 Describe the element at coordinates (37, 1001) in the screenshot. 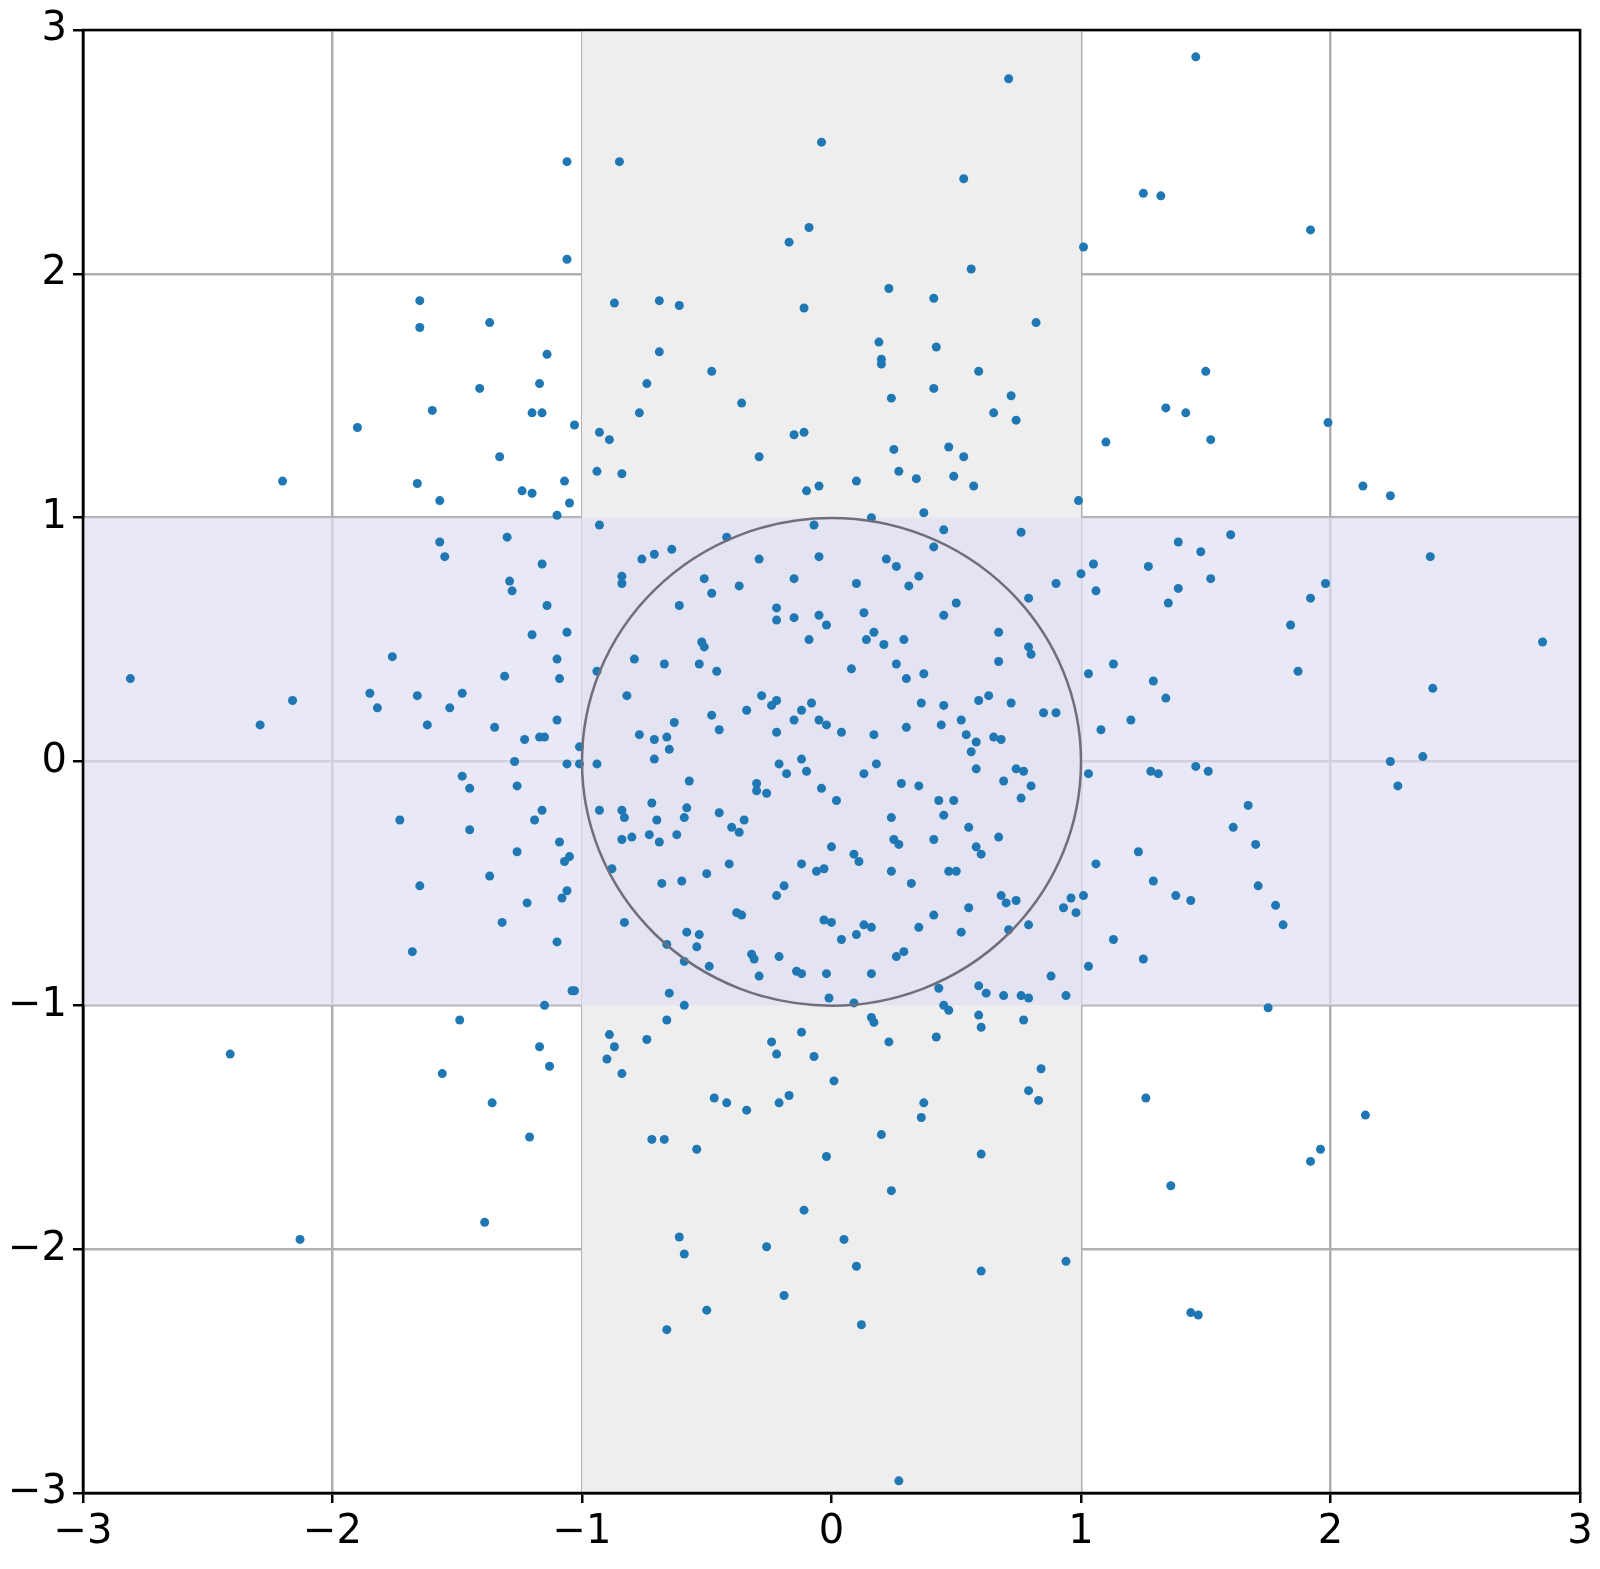

I see `y-tick-label: −1` at that location.